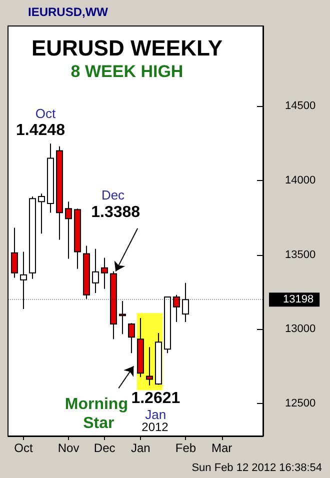 This screenshot has height=478, width=330. Describe the element at coordinates (155, 427) in the screenshot. I see `annotation: 2012` at that location.